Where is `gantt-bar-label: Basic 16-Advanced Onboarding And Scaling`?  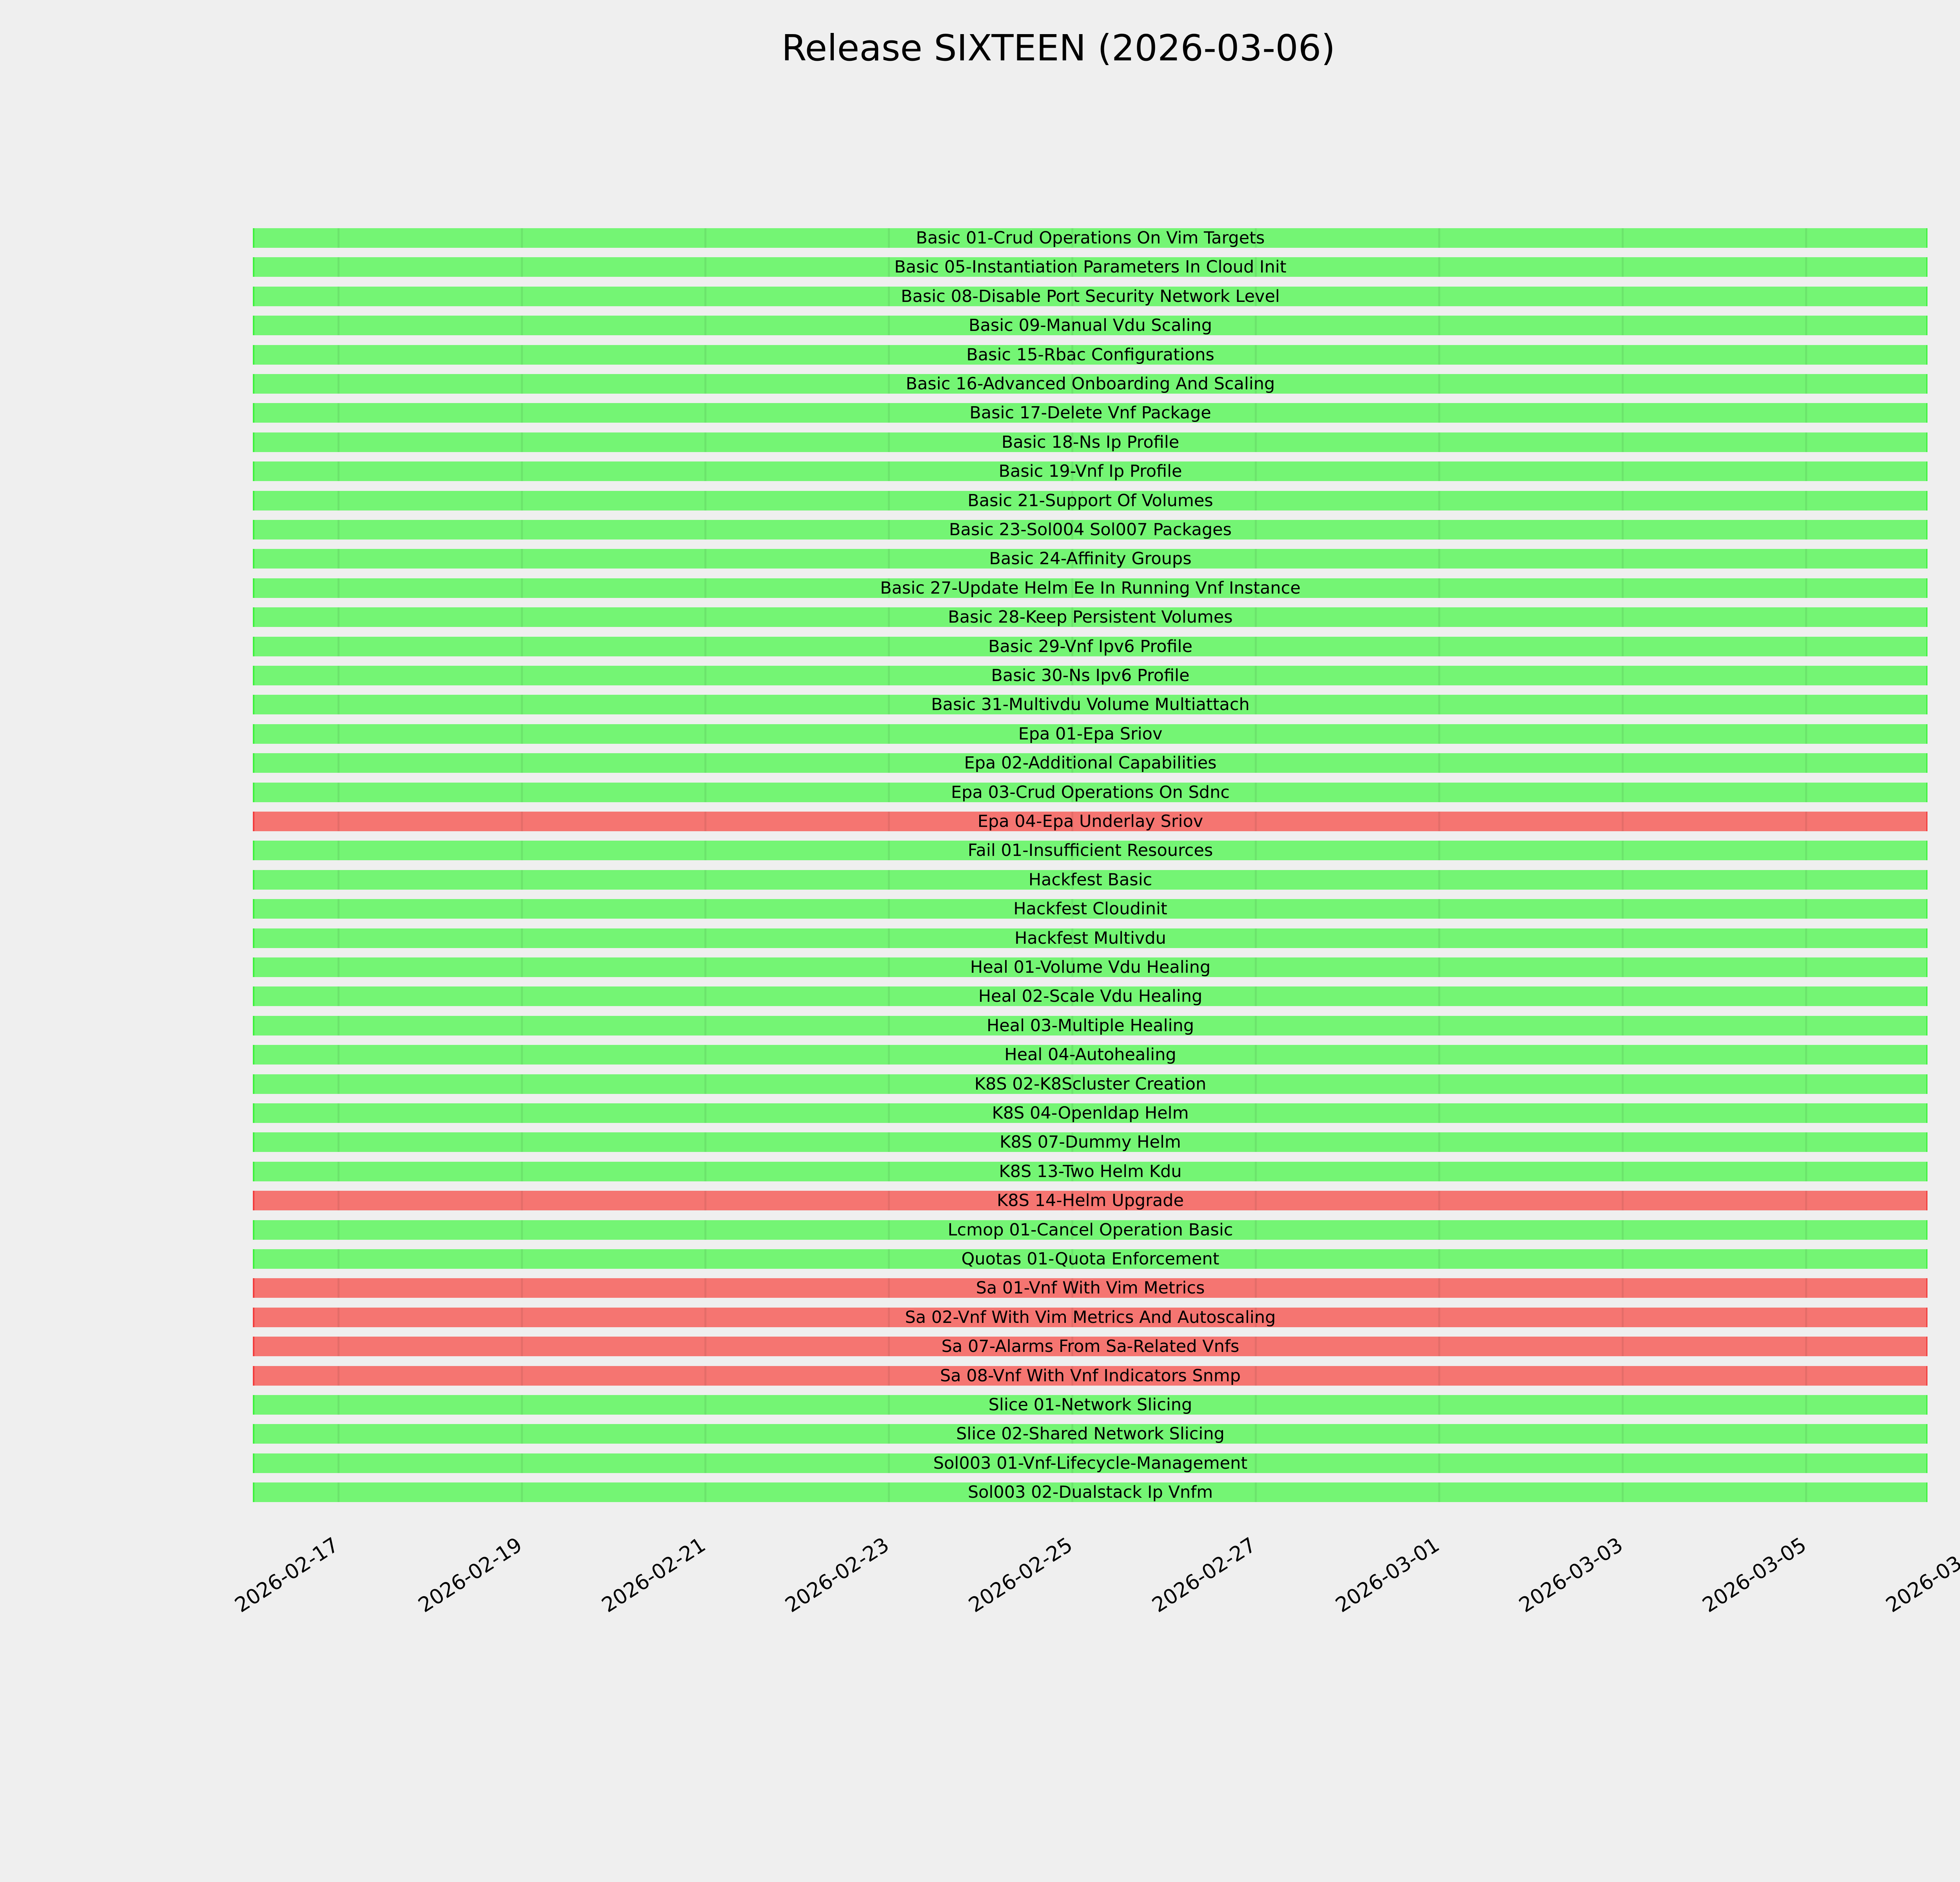 gantt-bar-label: Basic 16-Advanced Onboarding And Scaling is located at coordinates (1090, 384).